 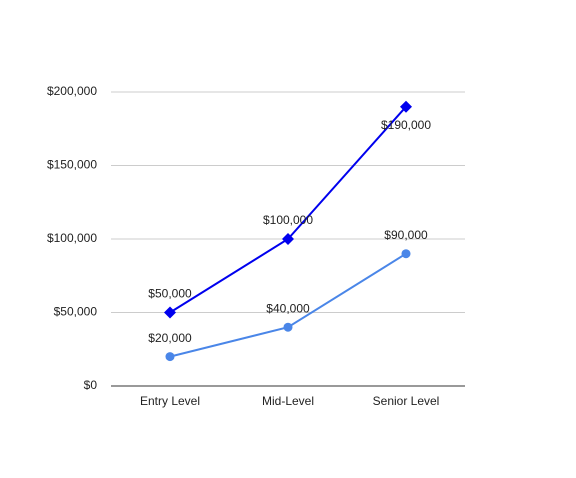 I want to click on data-label: $50,000, so click(x=170, y=294).